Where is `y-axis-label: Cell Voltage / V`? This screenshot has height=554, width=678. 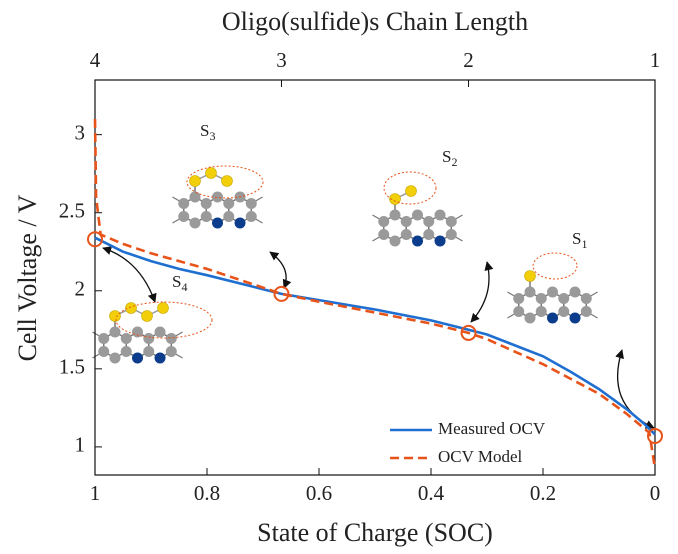 y-axis-label: Cell Voltage / V is located at coordinates (27, 277).